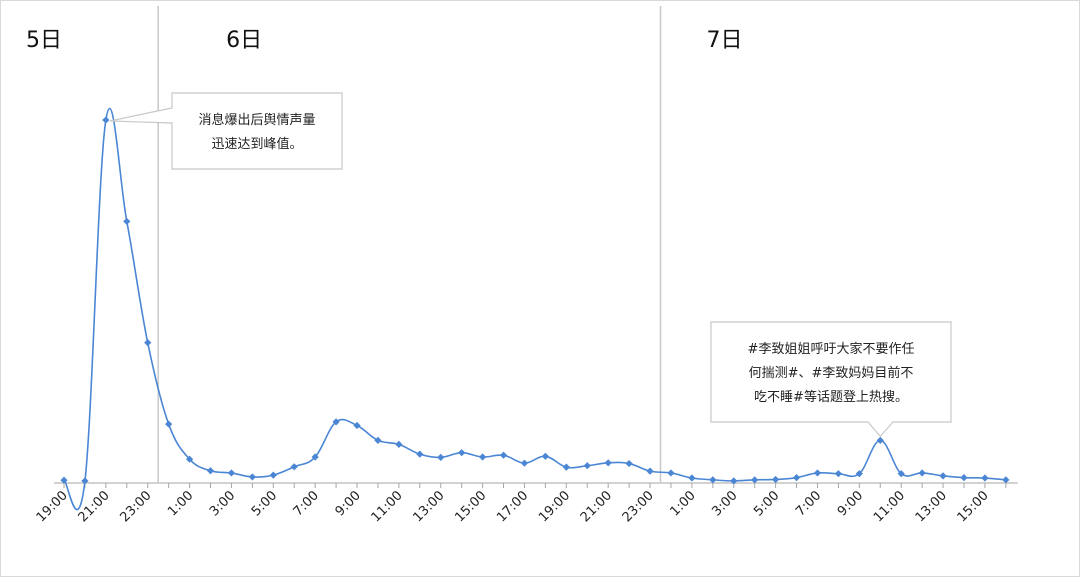  Describe the element at coordinates (256, 120) in the screenshot. I see `callout-text-line: 消息爆出后舆情声量` at that location.